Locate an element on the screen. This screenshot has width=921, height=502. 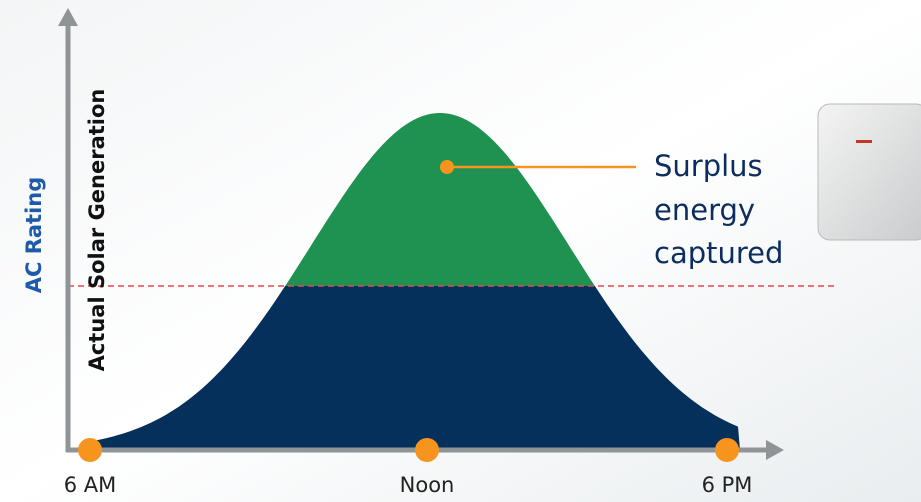
device-body is located at coordinates (869, 172).